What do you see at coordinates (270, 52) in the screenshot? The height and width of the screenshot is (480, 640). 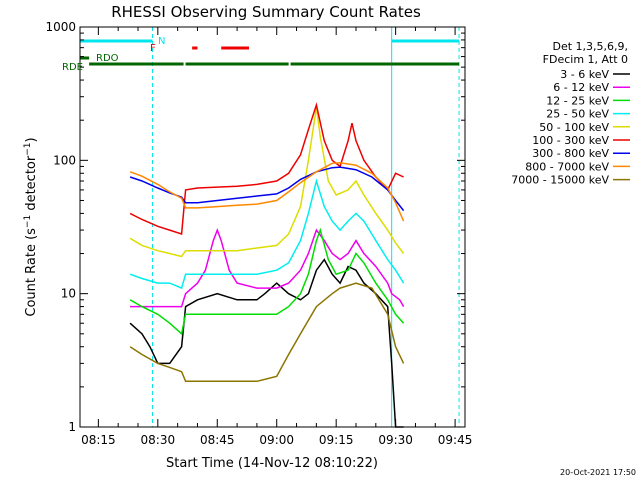 I see `annotation-bars` at bounding box center [270, 52].